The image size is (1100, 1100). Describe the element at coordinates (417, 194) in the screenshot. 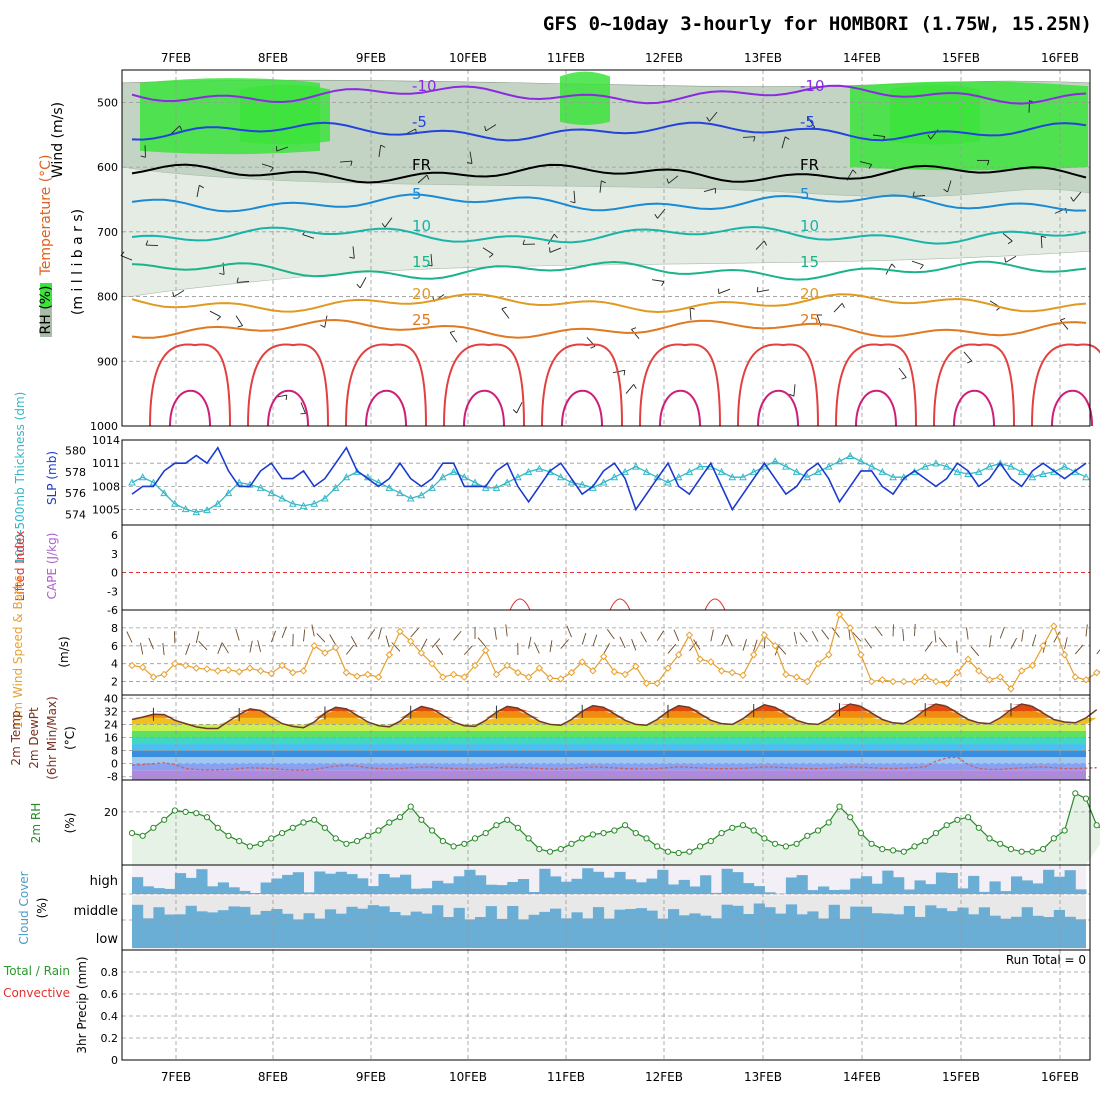

I see `temperature-contour-label: 5` at that location.